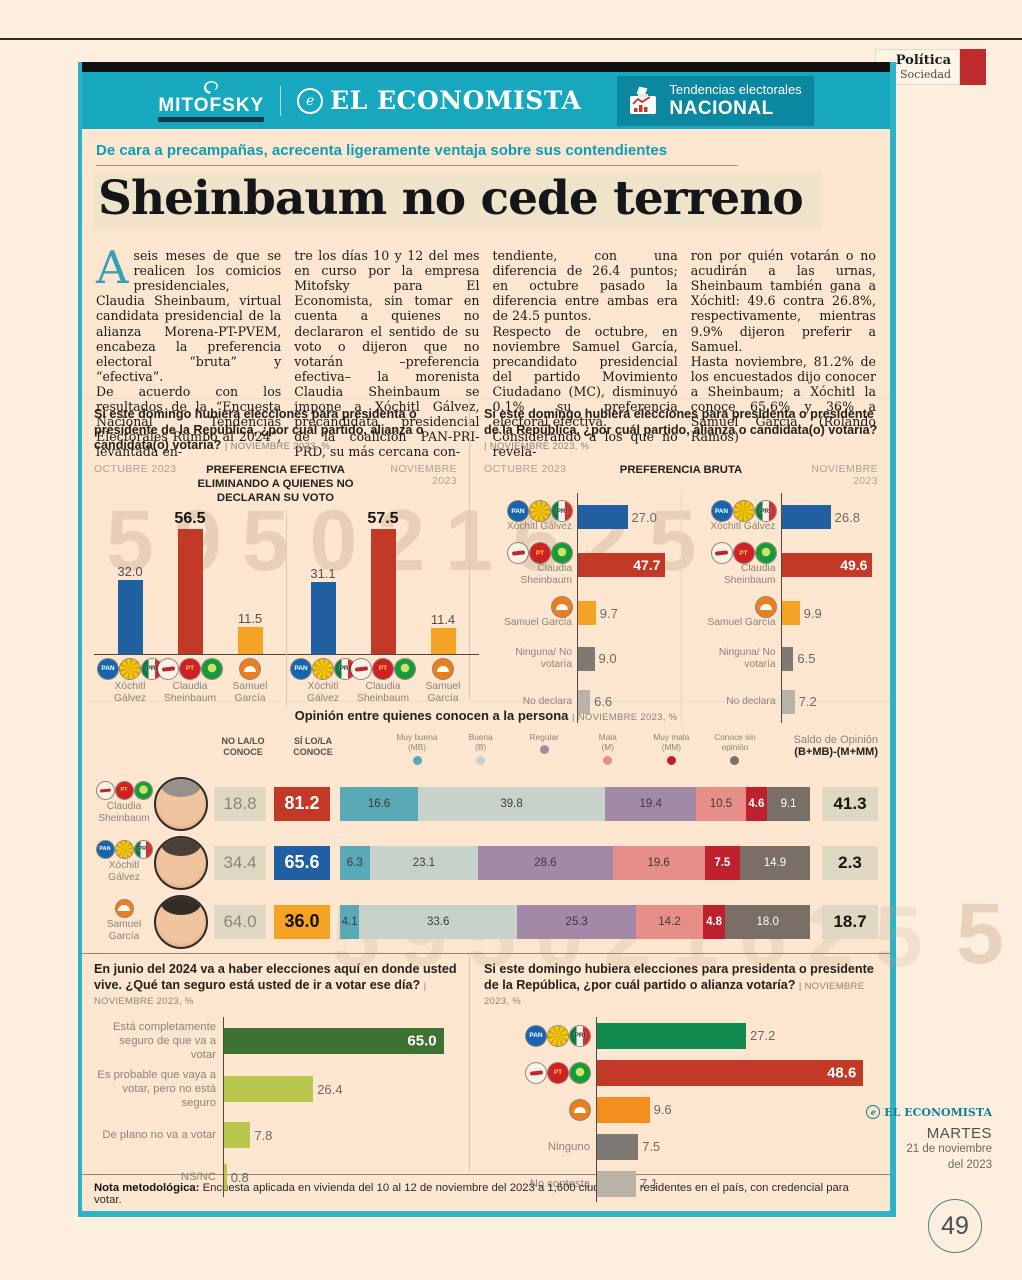 This screenshot has width=1022, height=1280. Describe the element at coordinates (112, 267) in the screenshot. I see `dropcap: A` at that location.